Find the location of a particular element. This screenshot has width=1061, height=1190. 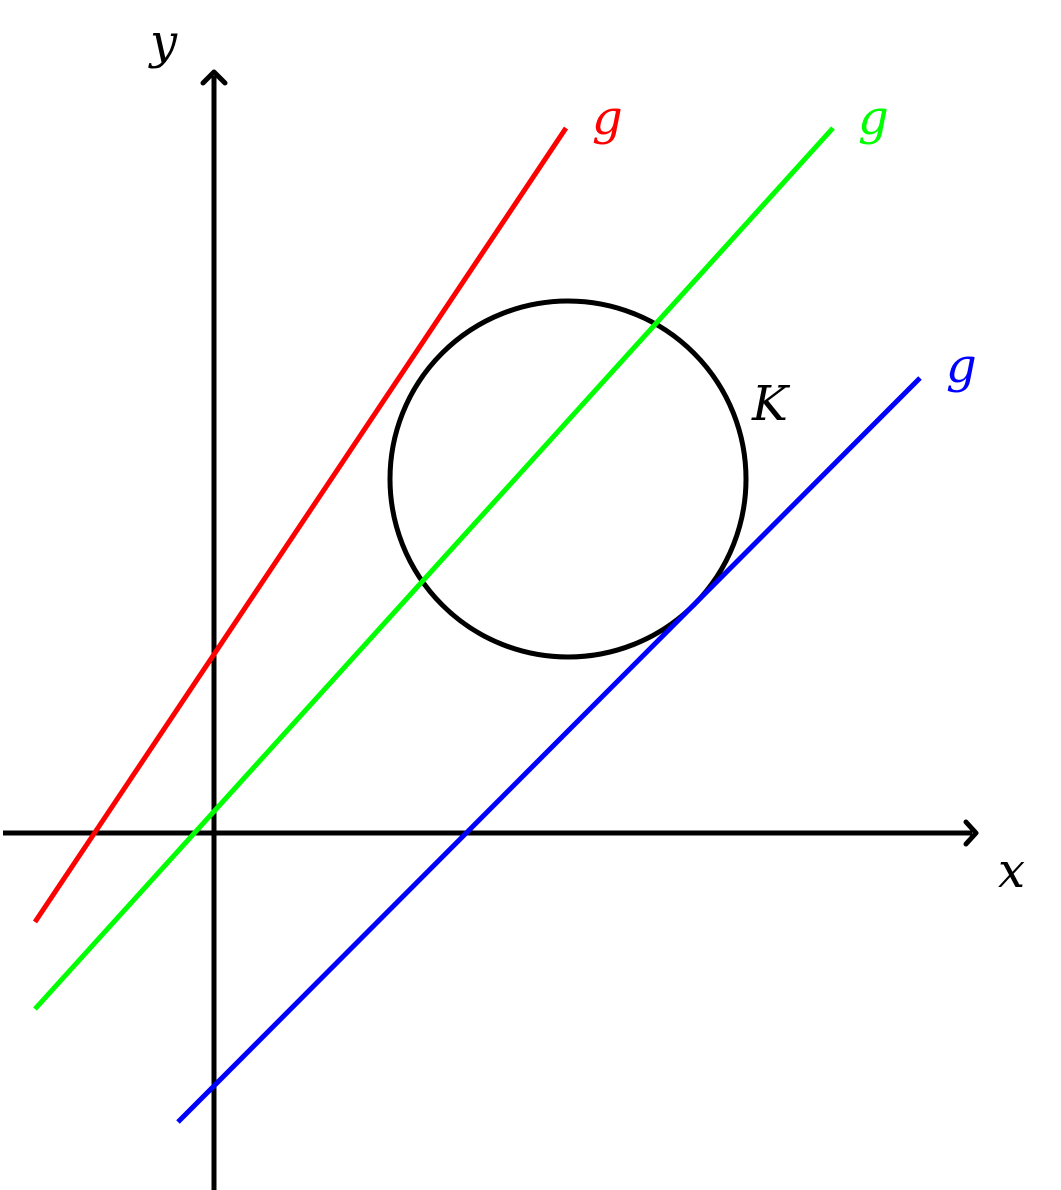

x-axis-arrowhead-icon is located at coordinates (971, 833).